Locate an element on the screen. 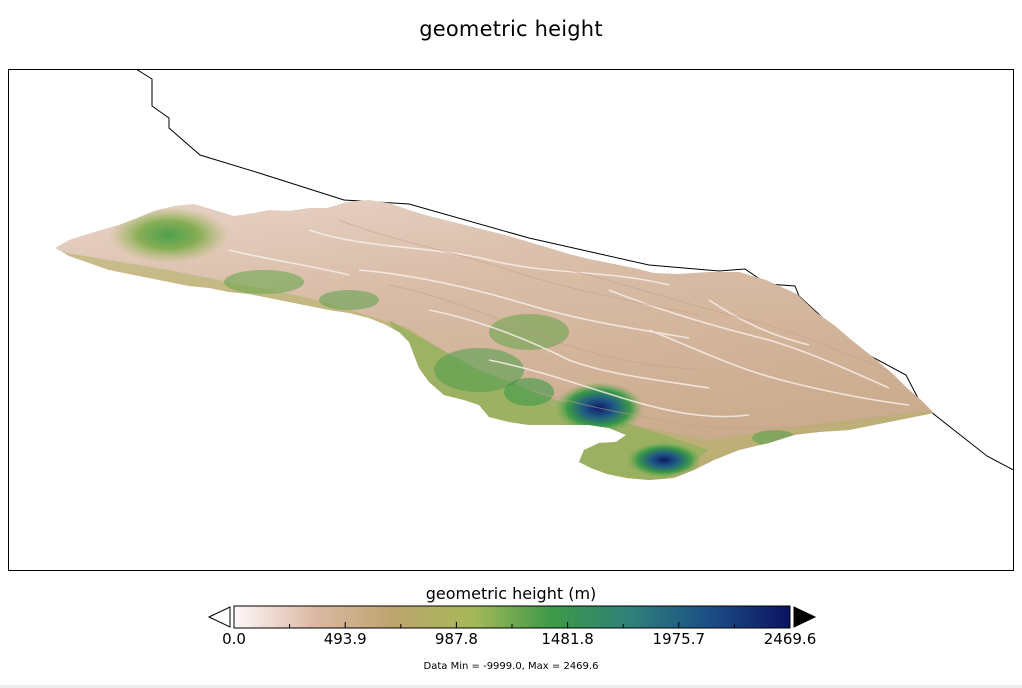 This screenshot has height=688, width=1022. colorbar-tick-label: 987.8 is located at coordinates (456, 639).